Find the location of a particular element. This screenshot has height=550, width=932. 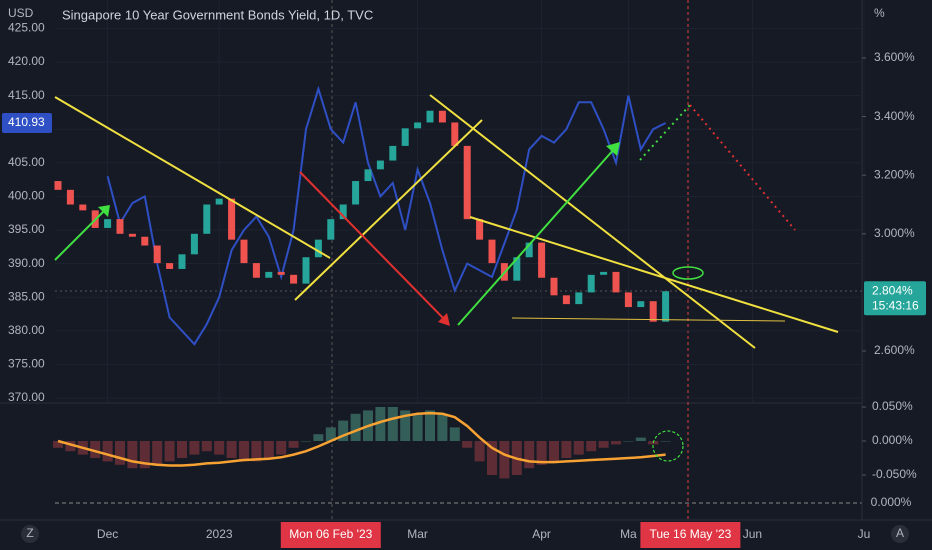

x-tick-label: Jun is located at coordinates (752, 534).